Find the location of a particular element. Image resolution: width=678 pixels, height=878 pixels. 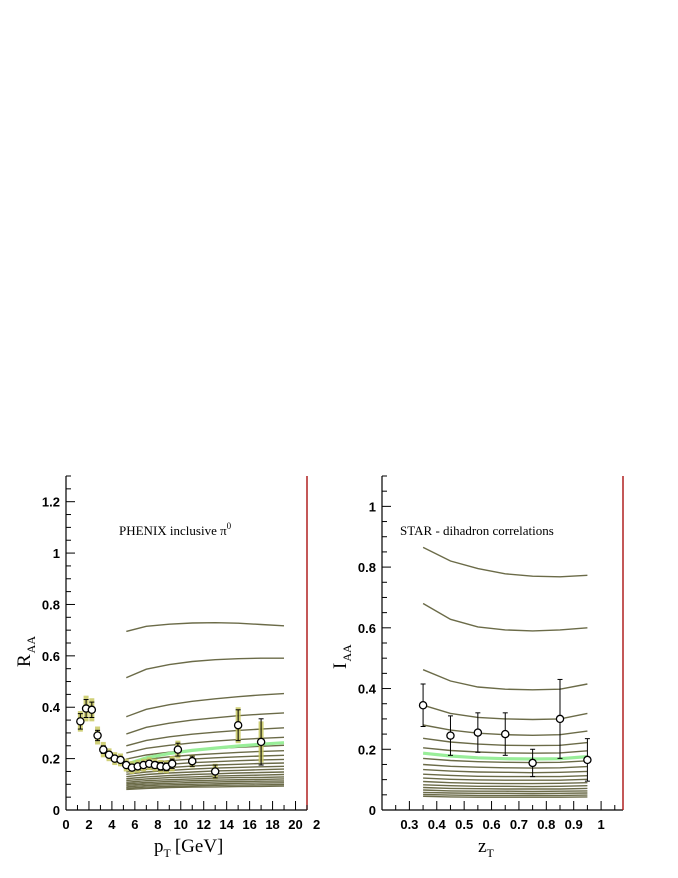

raa-x-tick-label: 6 is located at coordinates (134, 824).